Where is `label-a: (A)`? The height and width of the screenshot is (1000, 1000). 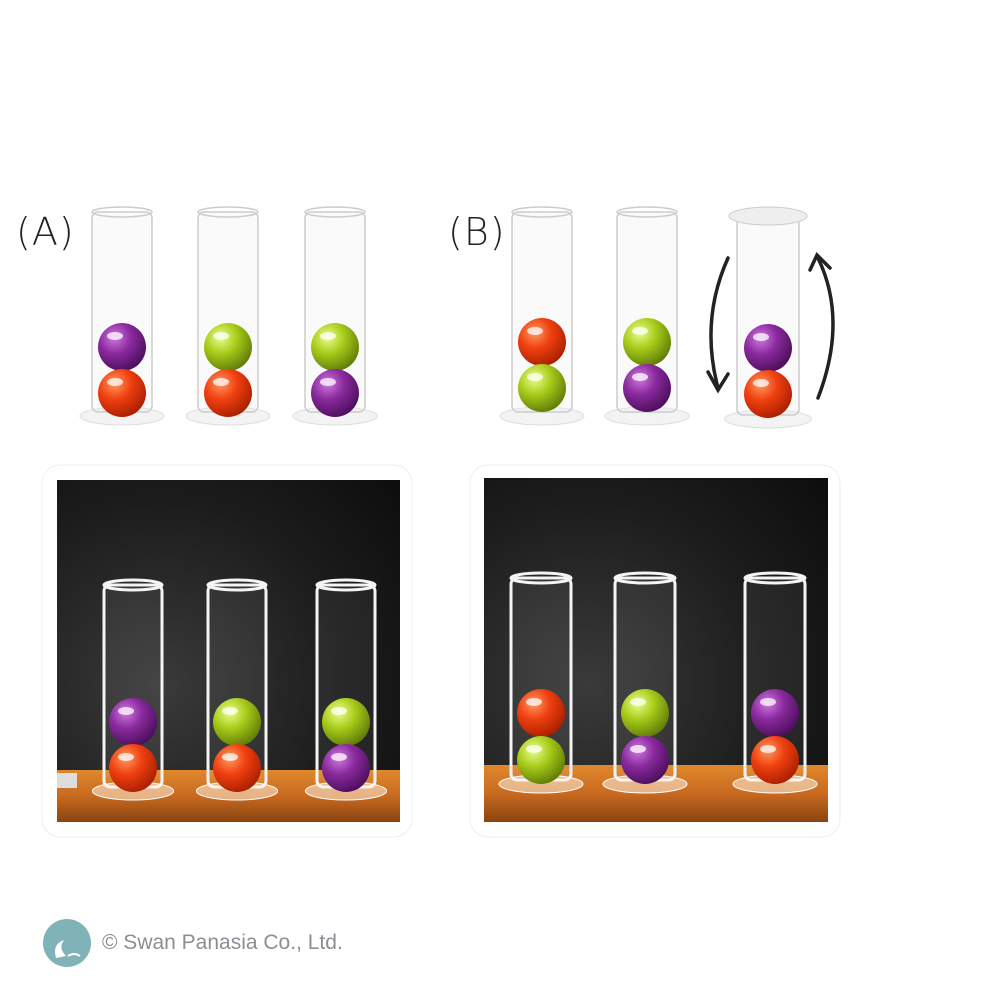 label-a: (A) is located at coordinates (45, 232).